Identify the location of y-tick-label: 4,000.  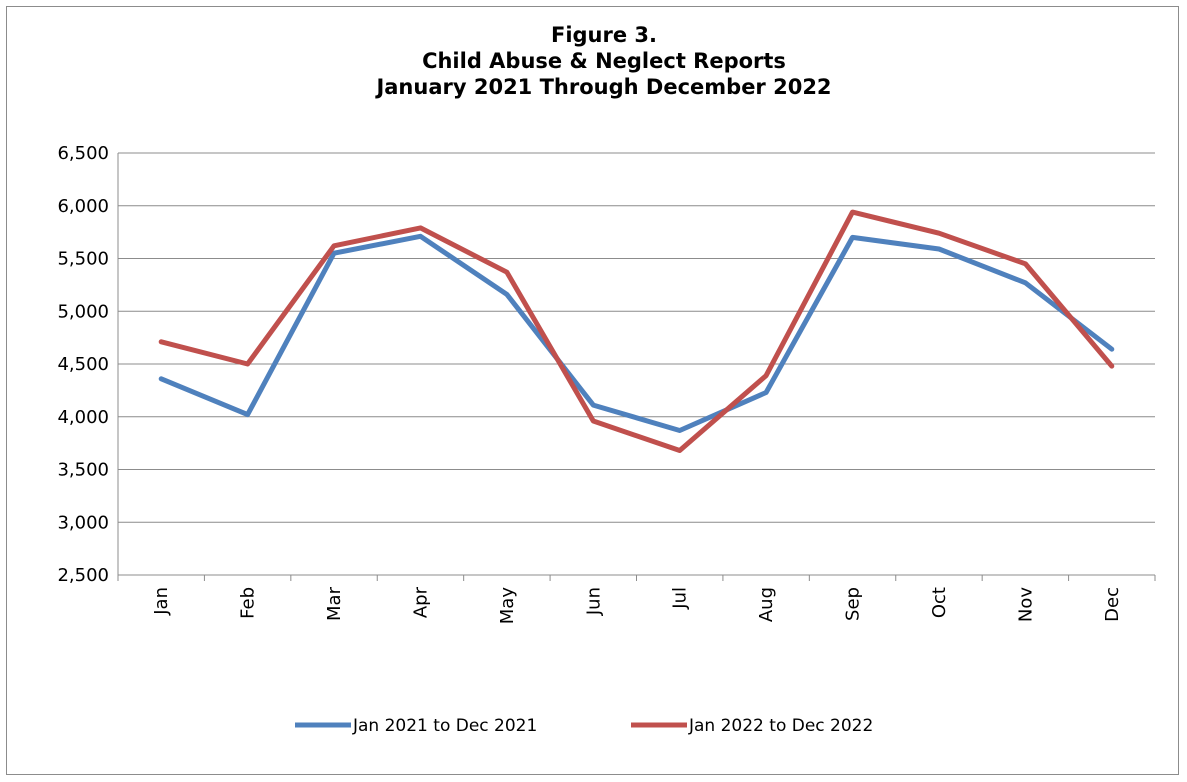
(83, 417).